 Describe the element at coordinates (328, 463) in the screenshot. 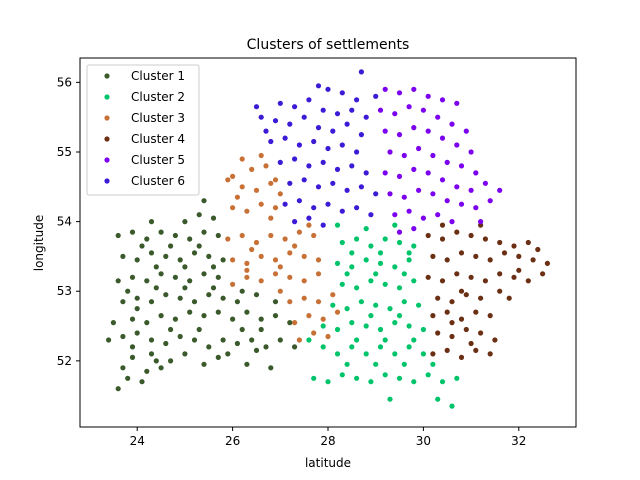

I see `x-axis-label: latitude` at that location.